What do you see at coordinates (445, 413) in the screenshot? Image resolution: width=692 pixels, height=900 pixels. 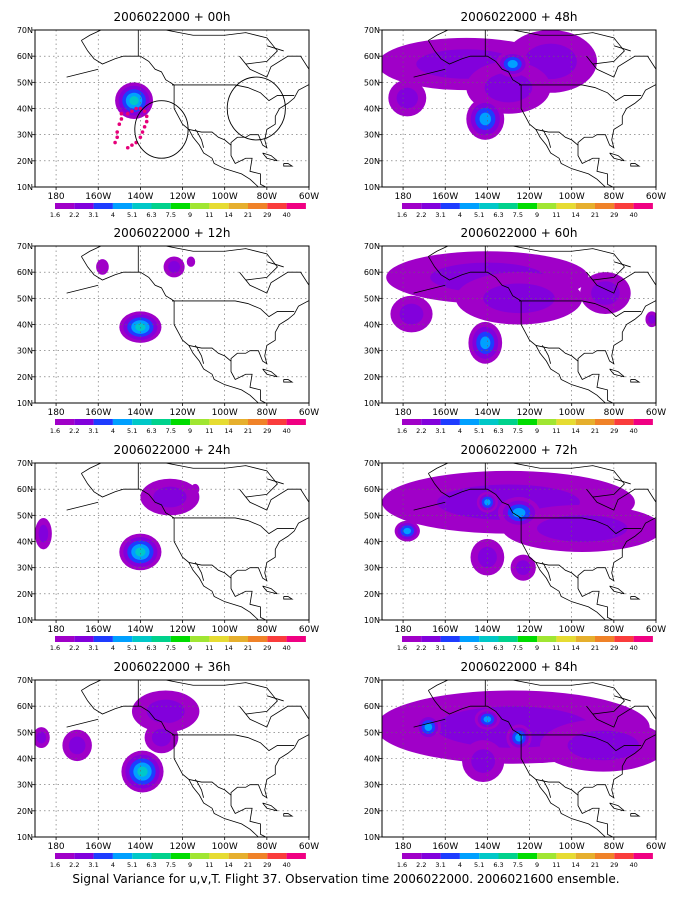 I see `x-tick-label: 160W` at bounding box center [445, 413].